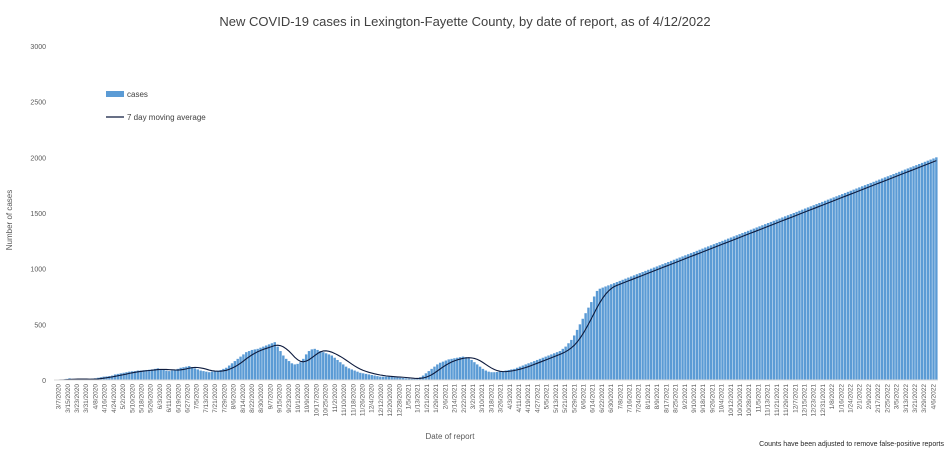 This screenshot has width=950, height=452. Describe the element at coordinates (630, 398) in the screenshot. I see `x-tick-label: 7/16/2021` at that location.